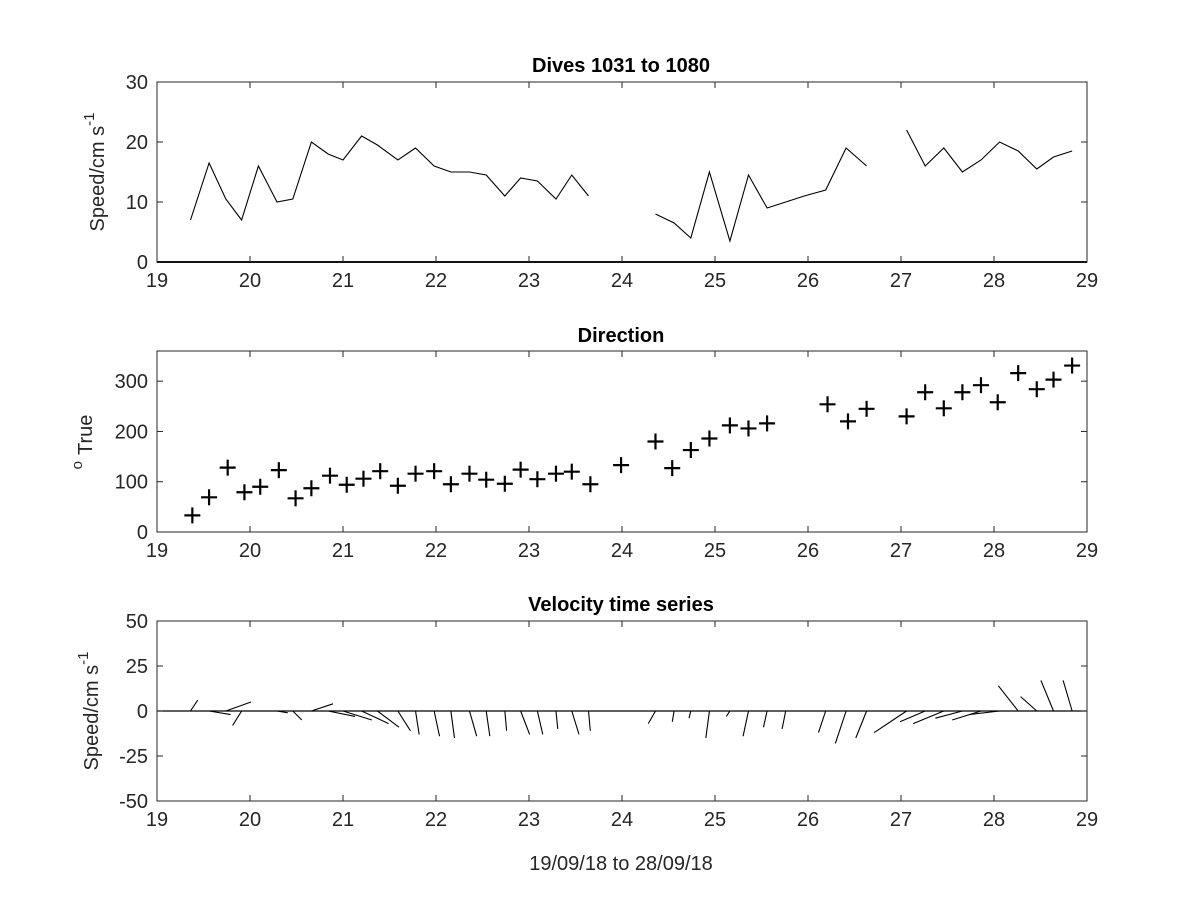 This screenshot has height=900, width=1200. Describe the element at coordinates (131, 382) in the screenshot. I see `y-tick-label: 300` at that location.